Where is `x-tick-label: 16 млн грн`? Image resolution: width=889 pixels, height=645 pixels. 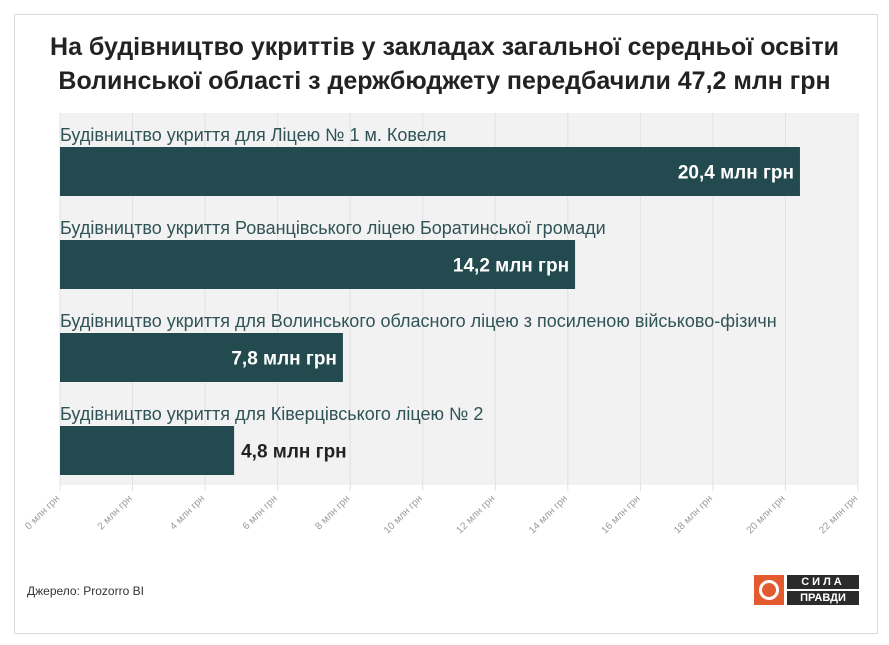
x-tick-label: 16 млн грн is located at coordinates (621, 514).